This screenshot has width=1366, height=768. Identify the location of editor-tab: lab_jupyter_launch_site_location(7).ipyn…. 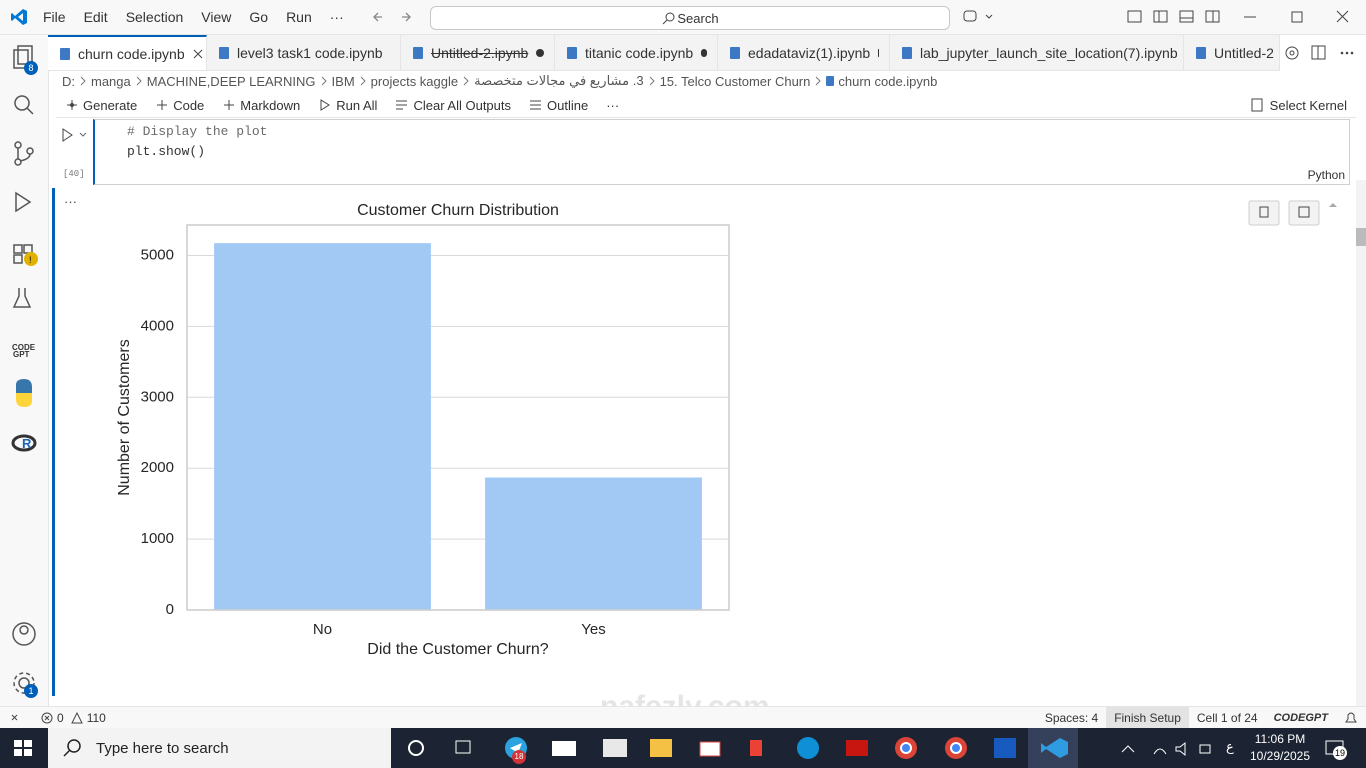
(1037, 52).